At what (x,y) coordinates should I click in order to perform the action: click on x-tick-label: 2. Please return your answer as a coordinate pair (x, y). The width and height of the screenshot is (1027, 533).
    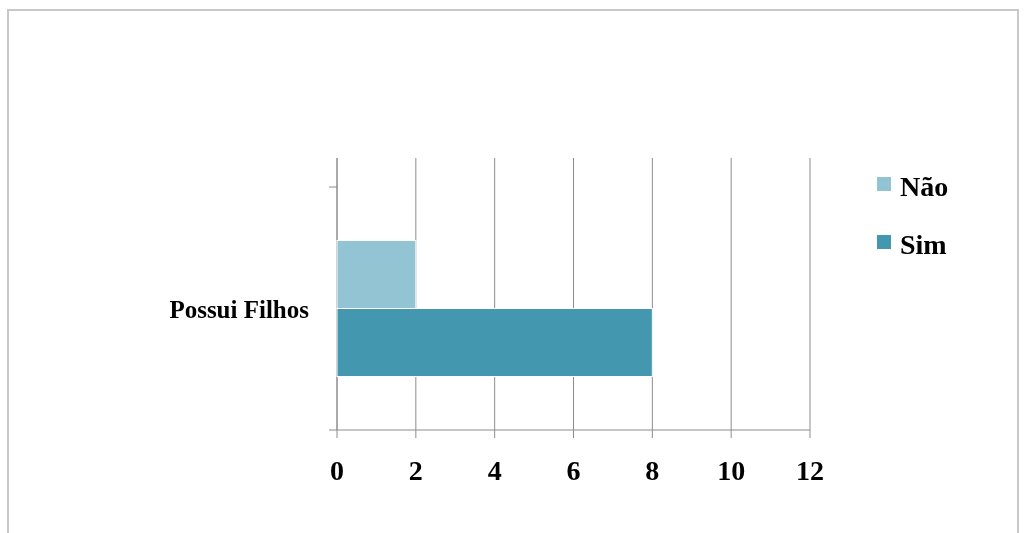
    Looking at the image, I should click on (415, 470).